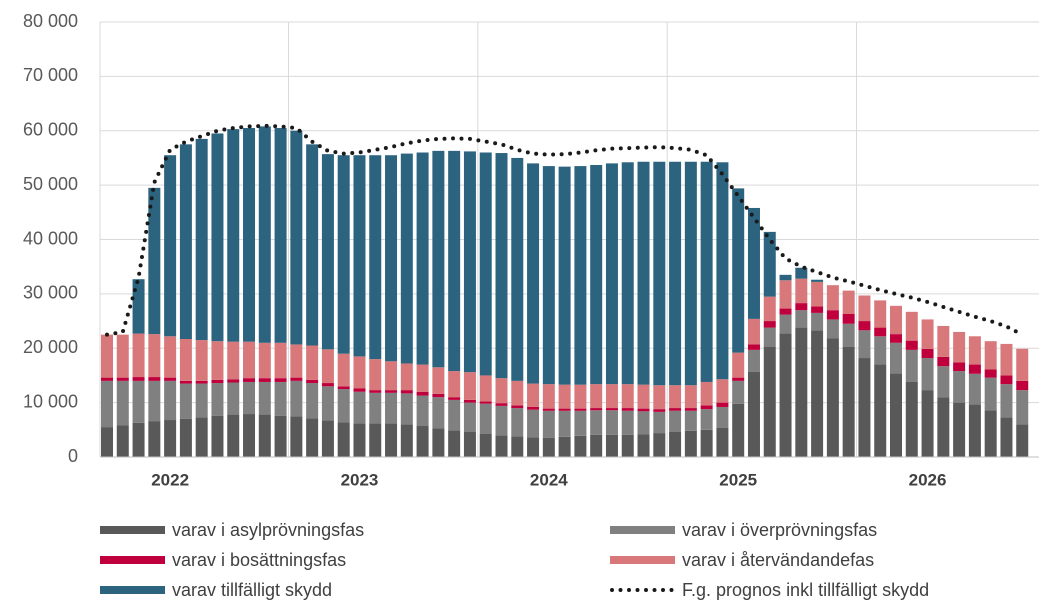  I want to click on y-tick-label: 20 000, so click(50, 347).